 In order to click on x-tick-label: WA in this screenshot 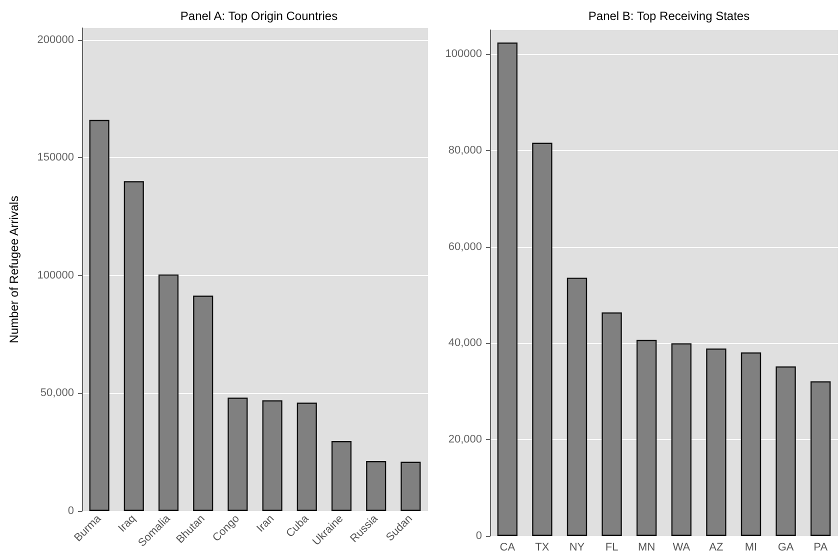, I will do `click(681, 548)`.